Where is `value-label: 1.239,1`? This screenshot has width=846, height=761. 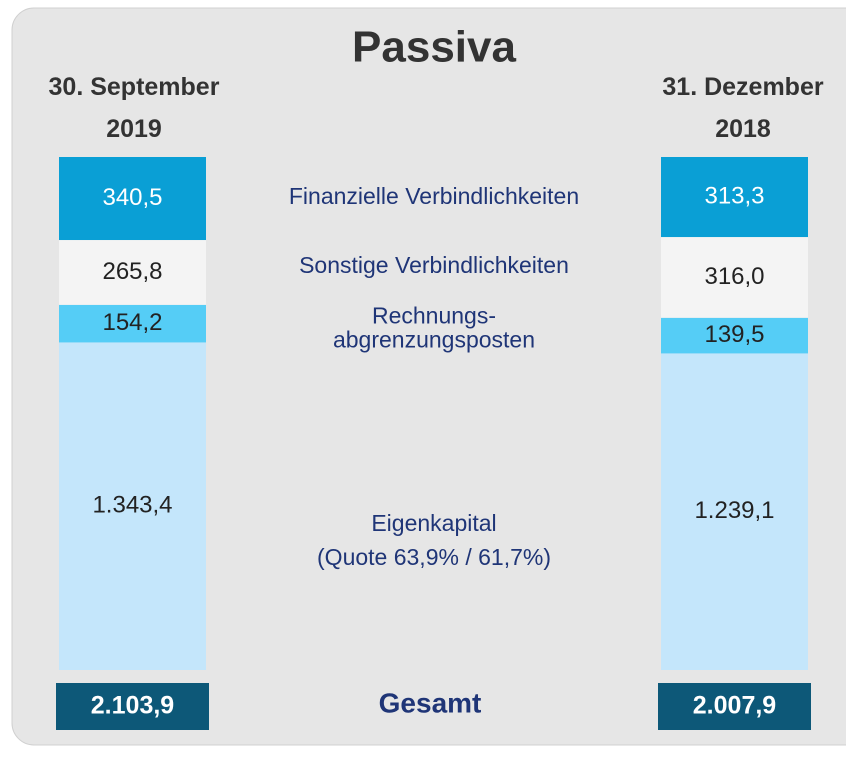 value-label: 1.239,1 is located at coordinates (734, 510).